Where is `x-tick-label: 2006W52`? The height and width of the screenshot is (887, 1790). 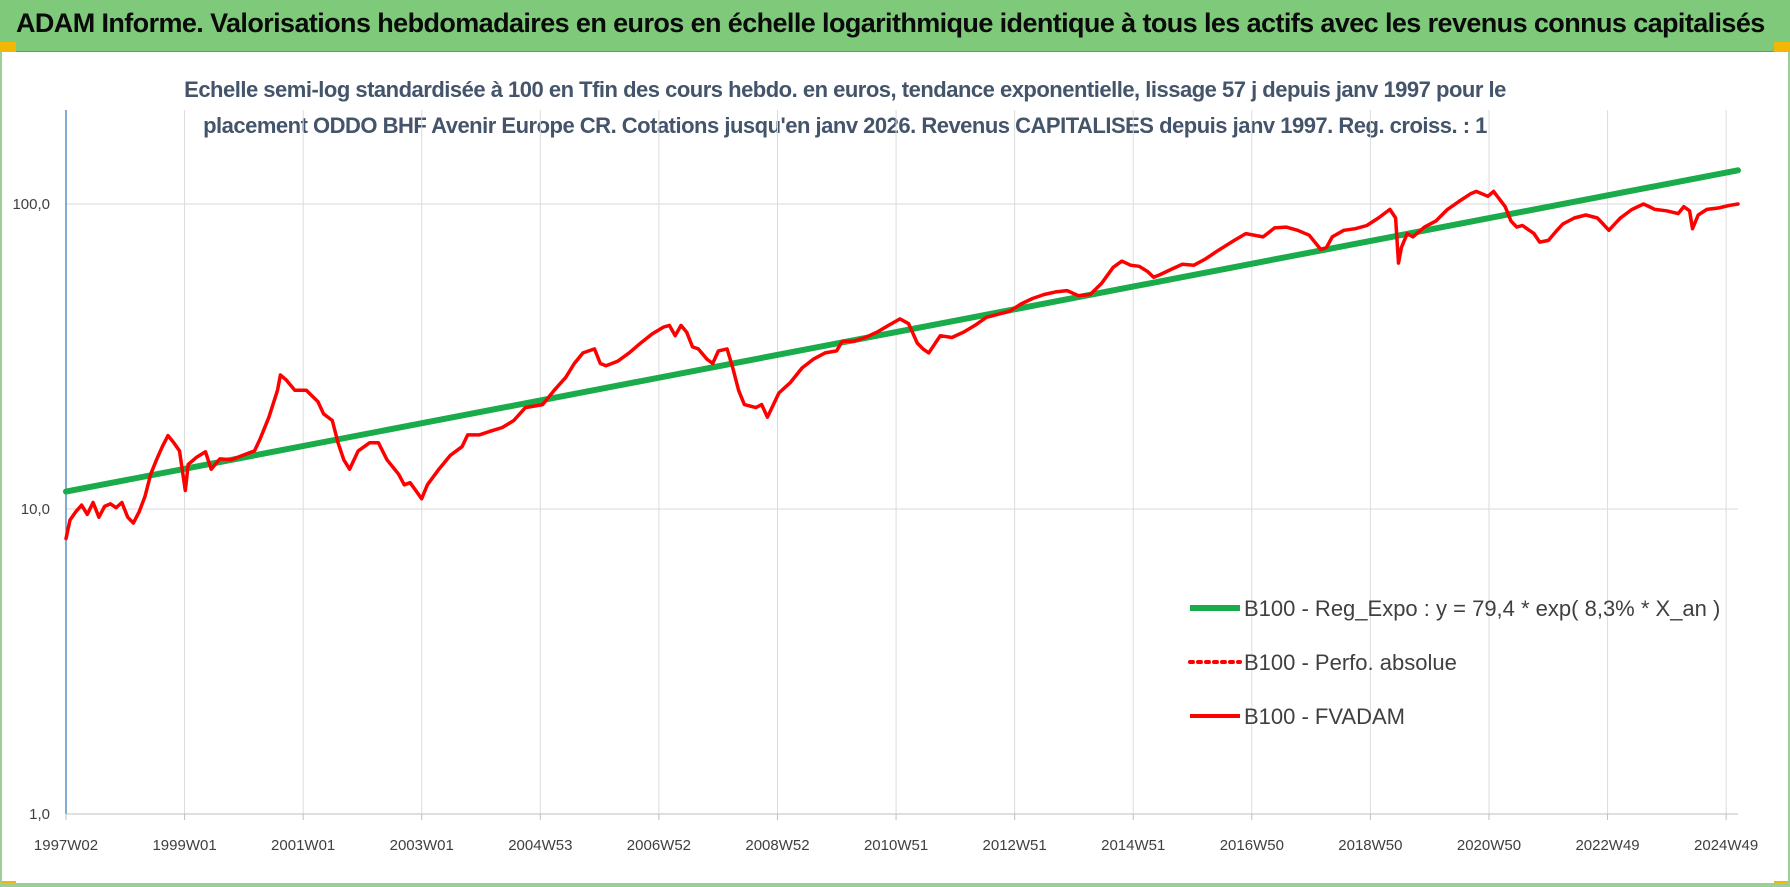 x-tick-label: 2006W52 is located at coordinates (659, 845).